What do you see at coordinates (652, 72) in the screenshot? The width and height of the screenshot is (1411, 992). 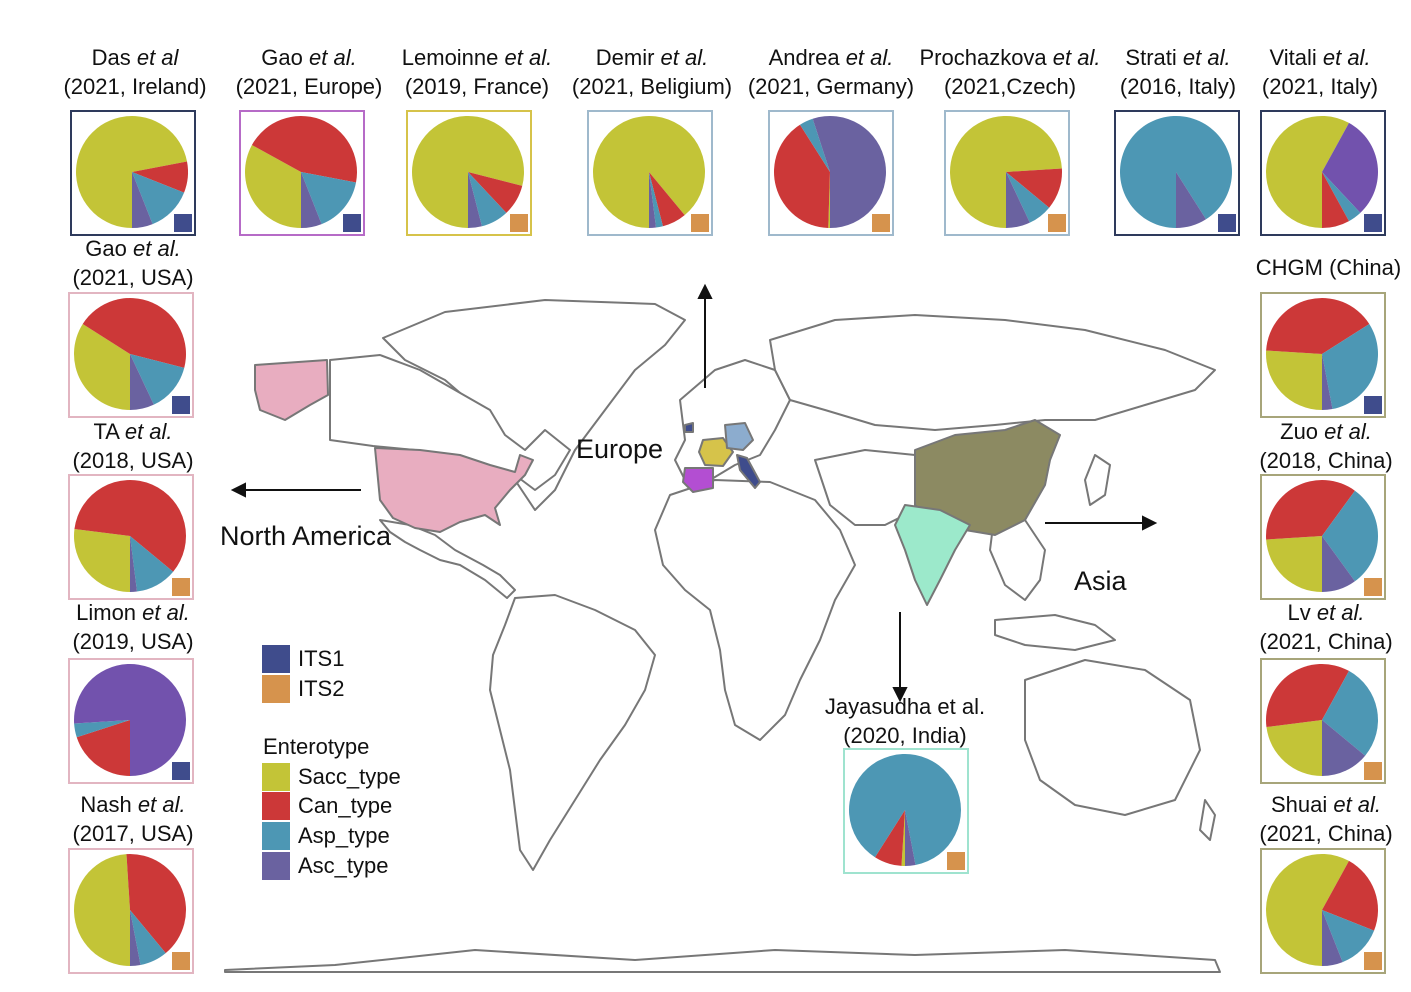 I see `study-label-demir: Demir et al. (2021, Beligium)` at bounding box center [652, 72].